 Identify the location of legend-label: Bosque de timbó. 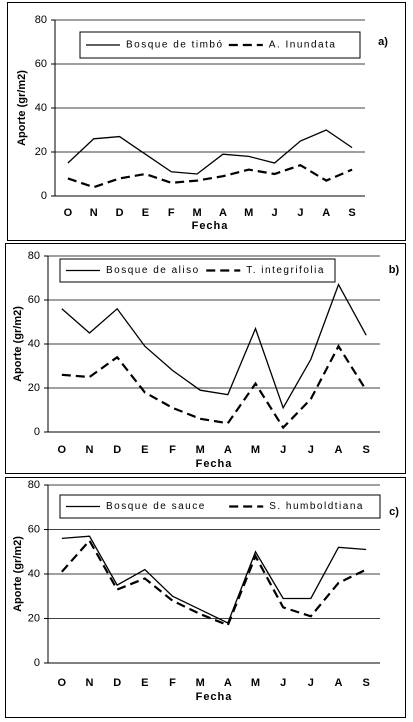
(175, 45).